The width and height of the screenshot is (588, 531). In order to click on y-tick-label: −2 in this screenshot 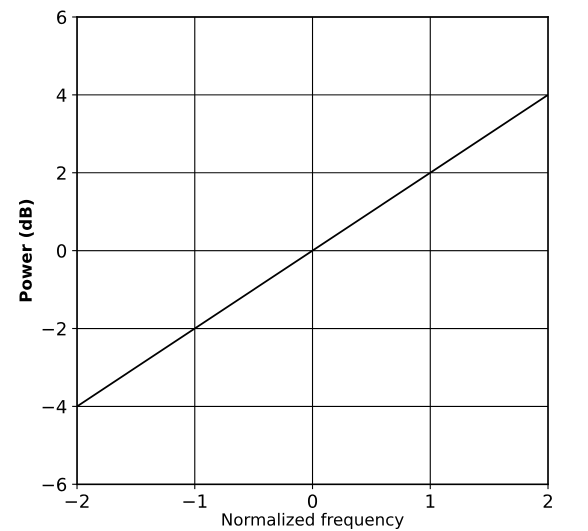, I will do `click(54, 329)`.